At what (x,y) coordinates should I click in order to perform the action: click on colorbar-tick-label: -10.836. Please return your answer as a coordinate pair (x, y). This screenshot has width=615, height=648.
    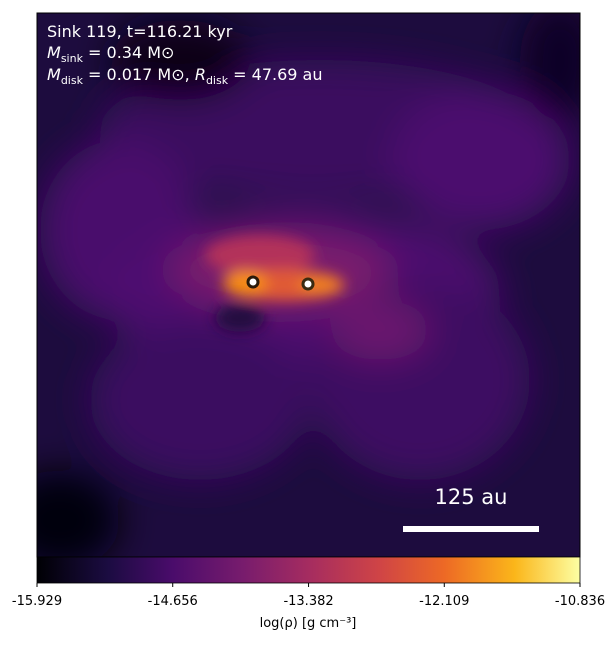
    Looking at the image, I should click on (580, 601).